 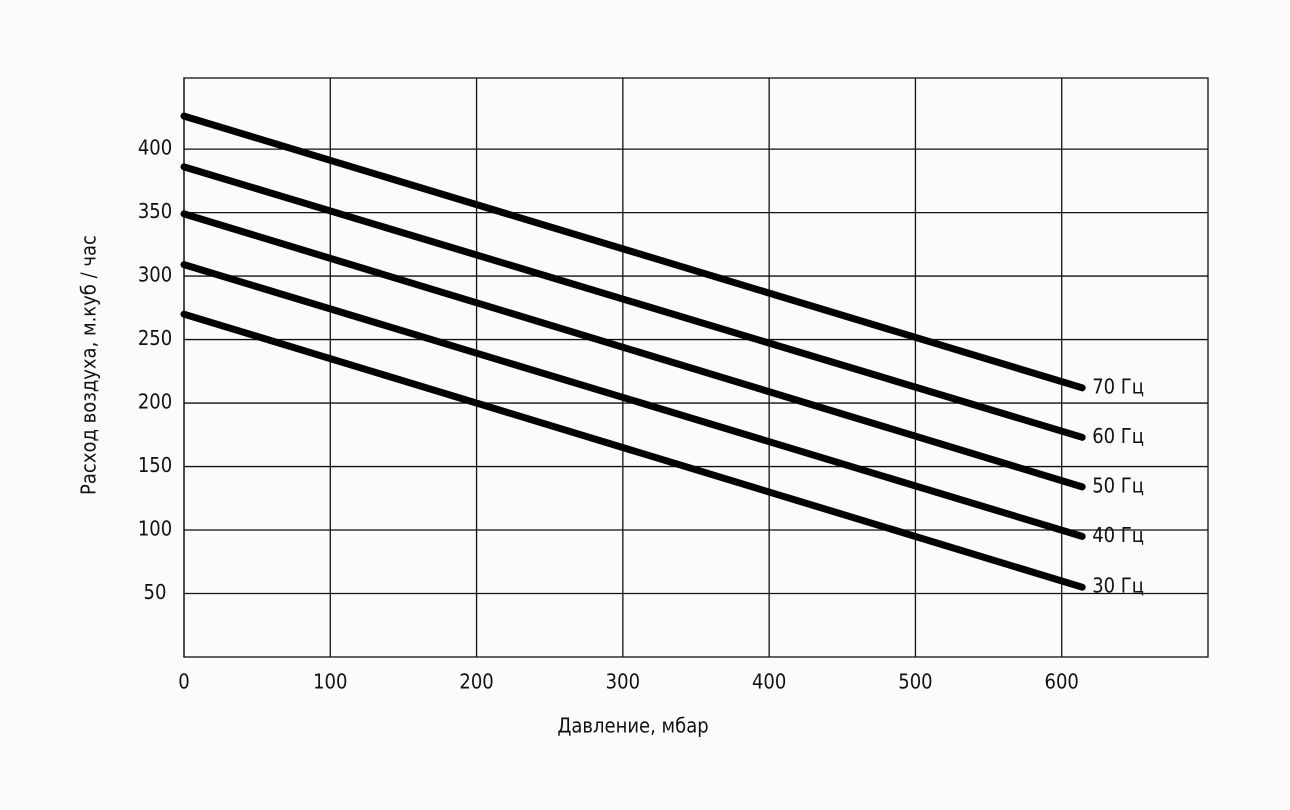 What do you see at coordinates (155, 529) in the screenshot?
I see `y-tick-label: 100` at bounding box center [155, 529].